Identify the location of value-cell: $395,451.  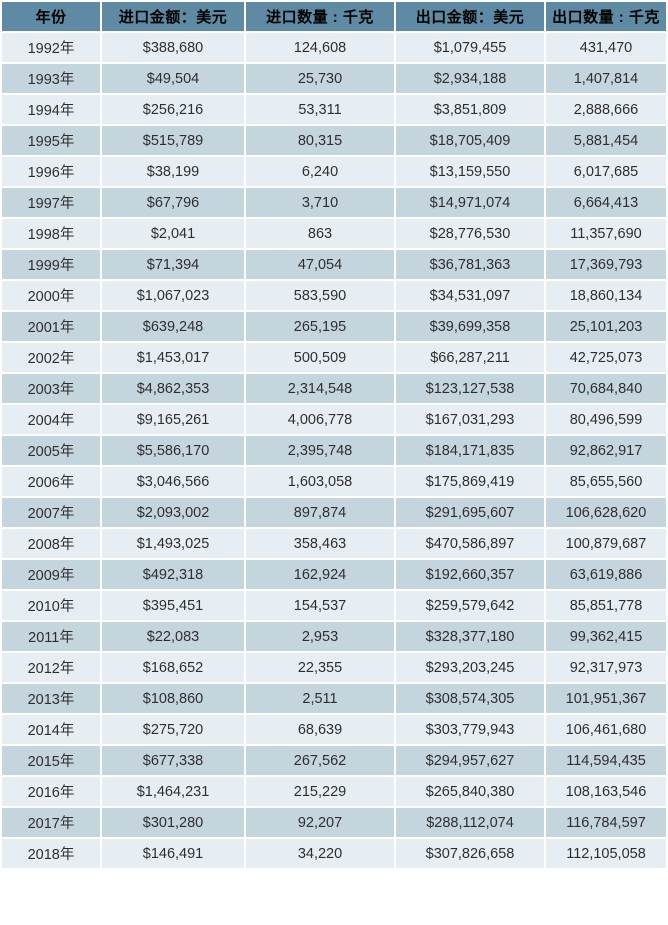
(173, 605).